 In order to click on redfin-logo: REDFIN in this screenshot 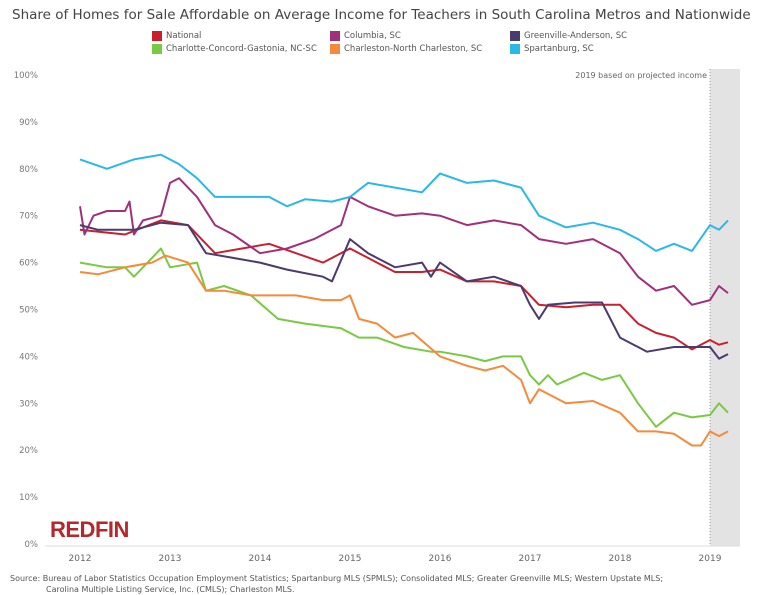, I will do `click(89, 529)`.